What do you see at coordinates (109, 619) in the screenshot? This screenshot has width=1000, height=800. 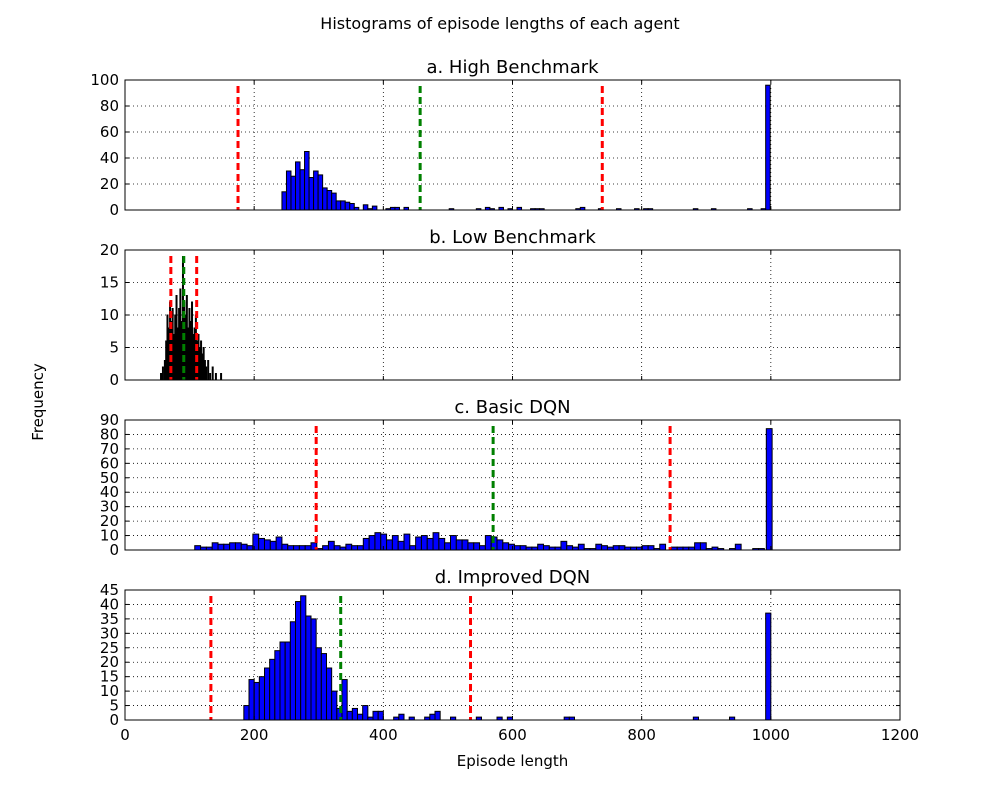 I see `y-tick-label: 35` at bounding box center [109, 619].